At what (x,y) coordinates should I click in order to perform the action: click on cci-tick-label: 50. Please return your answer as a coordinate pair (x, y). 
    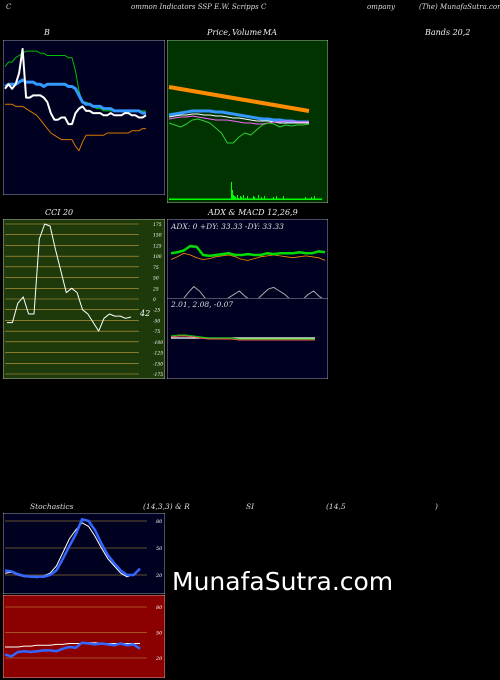
    Looking at the image, I should click on (156, 279).